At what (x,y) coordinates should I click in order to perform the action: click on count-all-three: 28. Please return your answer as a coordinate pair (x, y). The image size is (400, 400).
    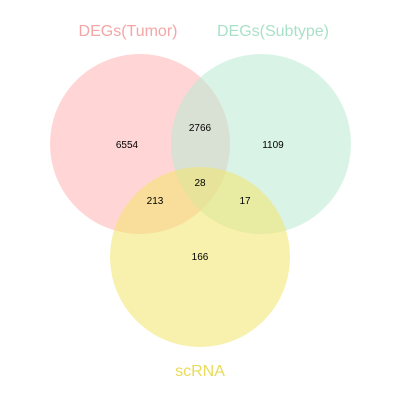
    Looking at the image, I should click on (200, 183).